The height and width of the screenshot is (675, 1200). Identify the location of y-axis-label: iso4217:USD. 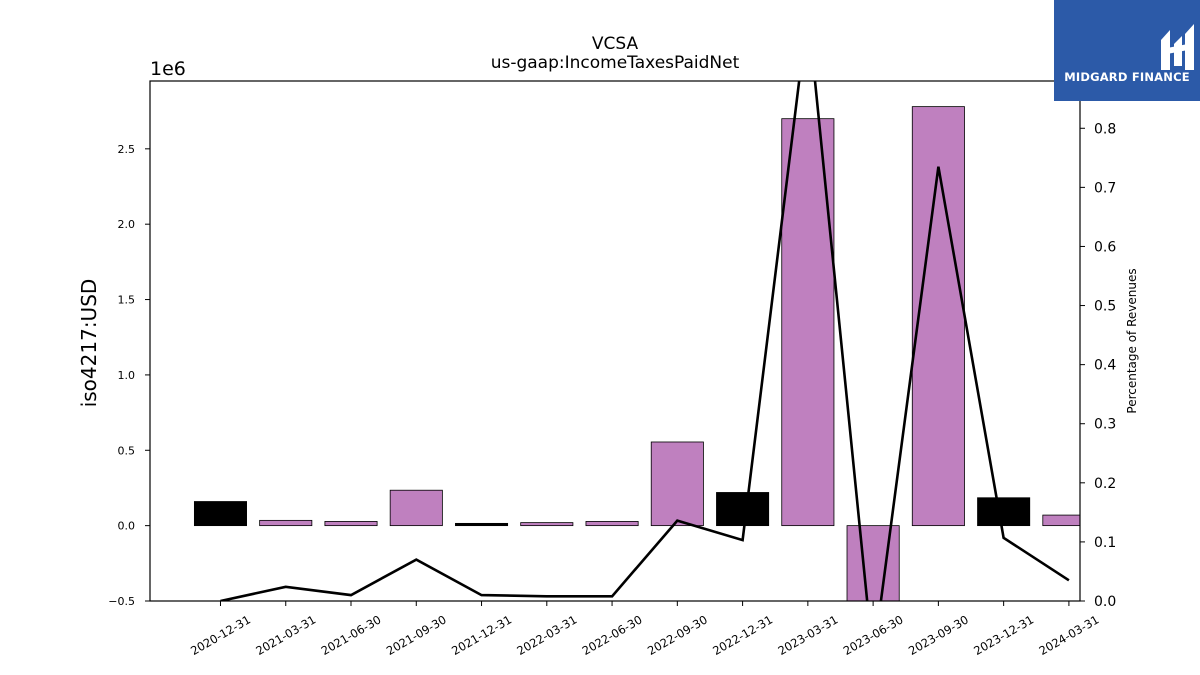
(89, 343).